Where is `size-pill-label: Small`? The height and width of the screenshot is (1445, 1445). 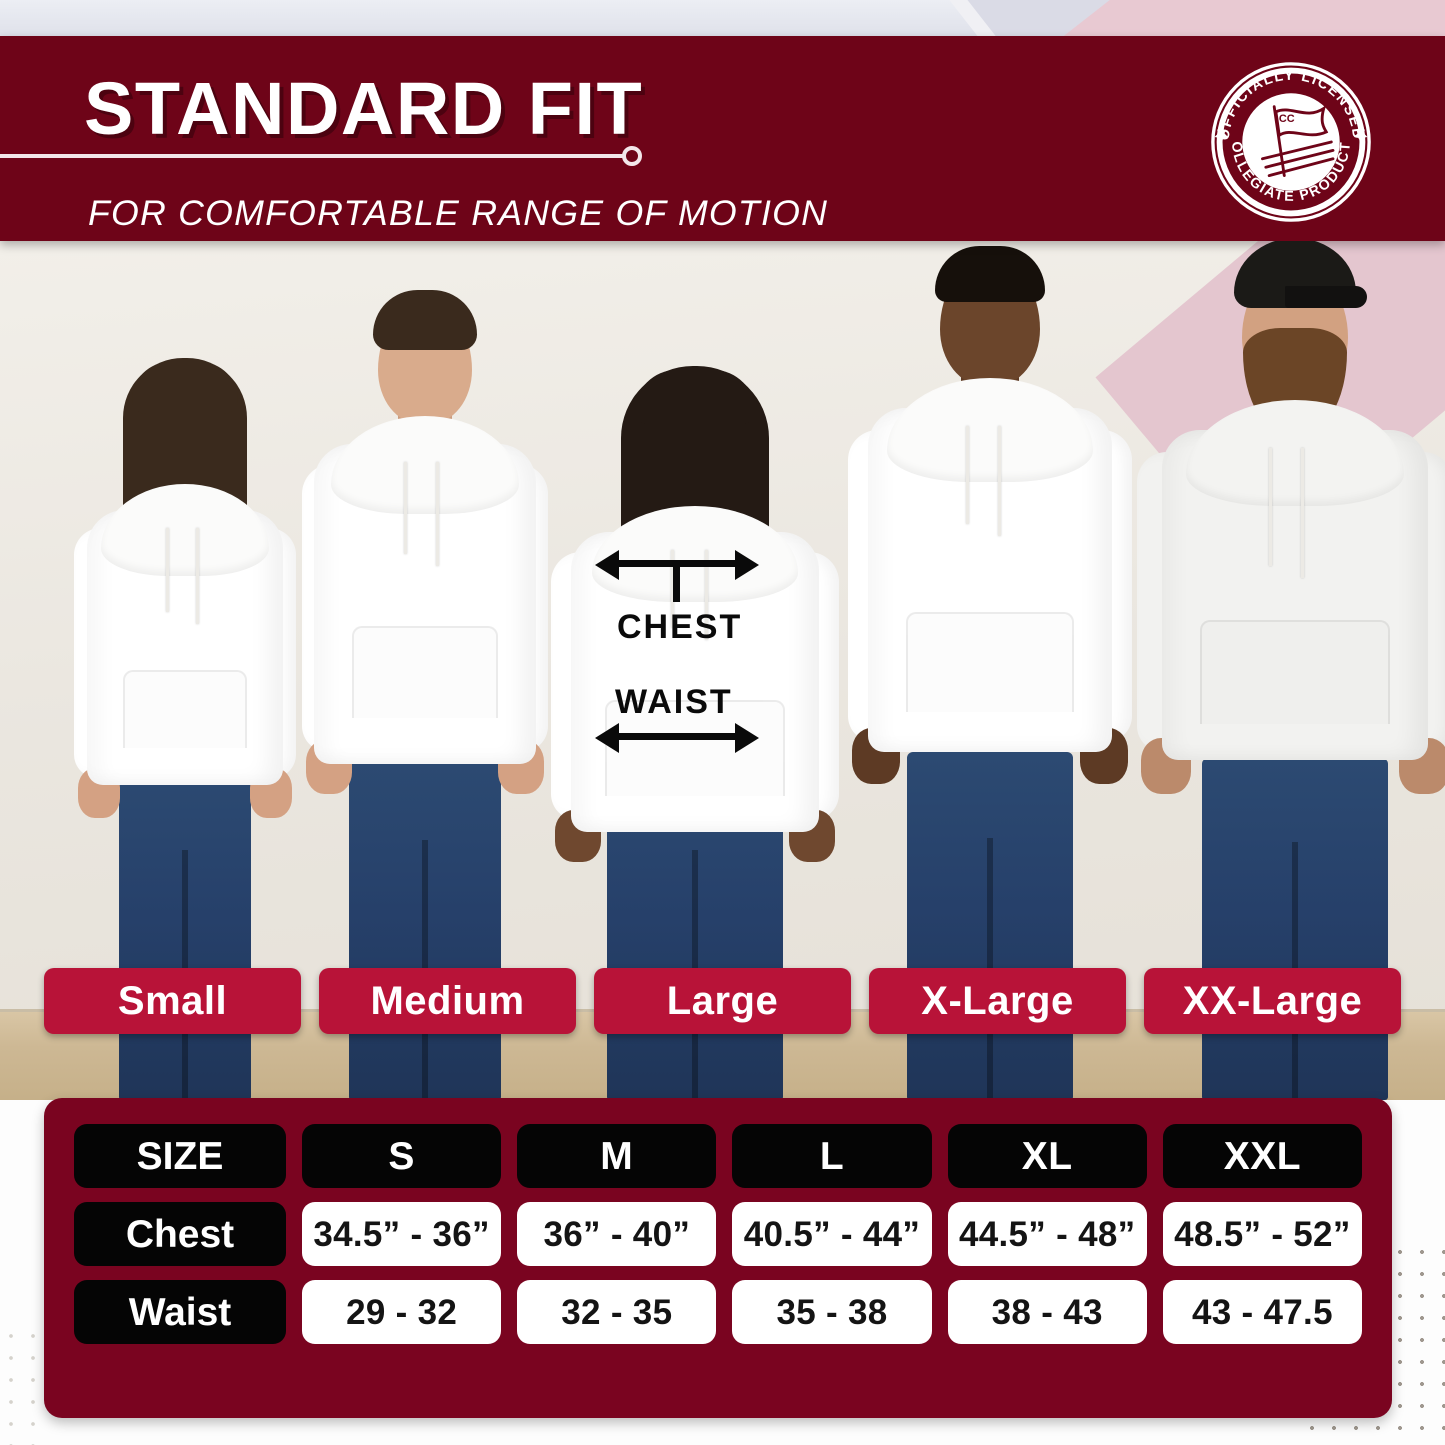 size-pill-label: Small is located at coordinates (172, 1001).